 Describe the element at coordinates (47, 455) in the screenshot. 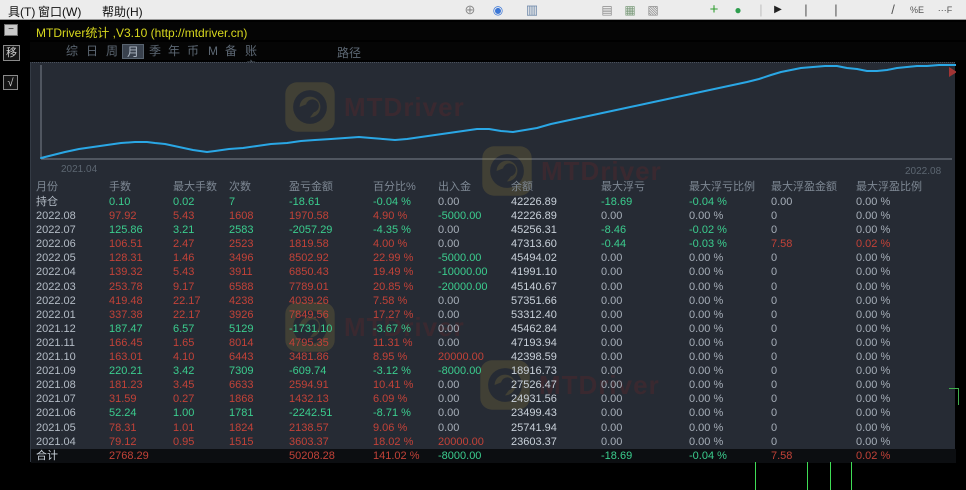

I see `table-cell: 合计` at that location.